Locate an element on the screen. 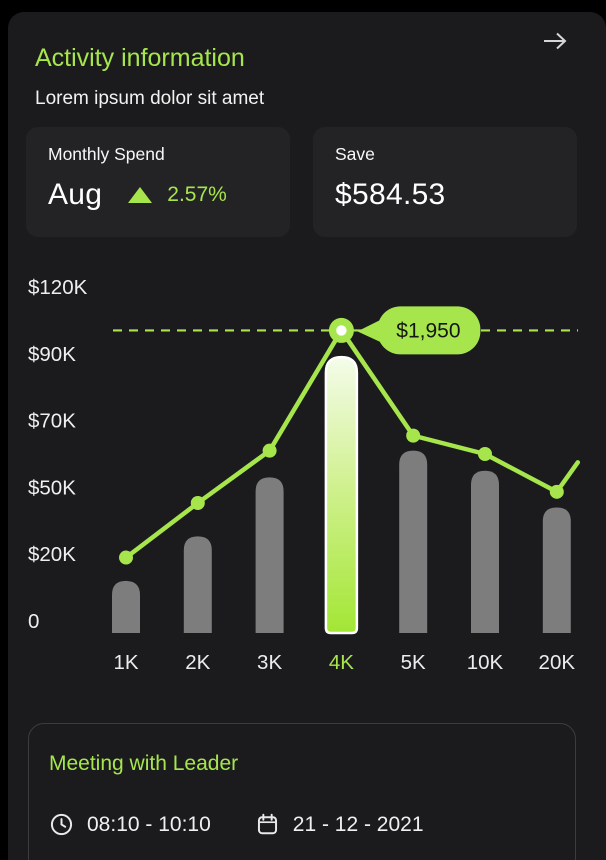 The width and height of the screenshot is (606, 860). triangle-up-icon is located at coordinates (140, 195).